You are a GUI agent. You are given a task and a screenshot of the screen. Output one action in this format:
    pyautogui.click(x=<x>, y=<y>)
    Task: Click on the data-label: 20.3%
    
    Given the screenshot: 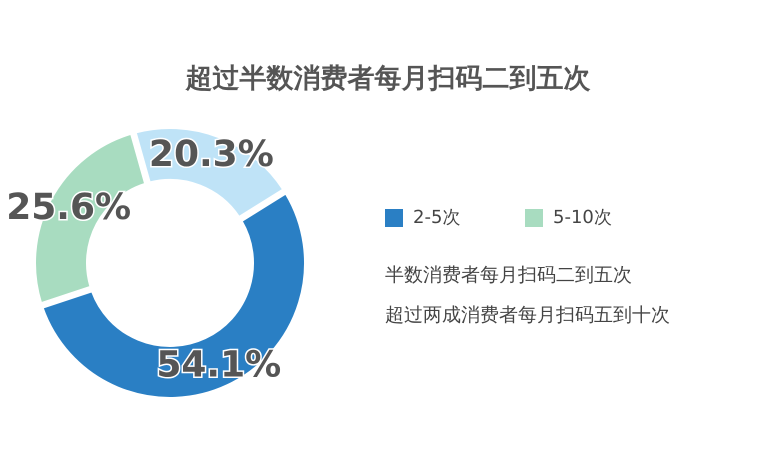 What is the action you would take?
    pyautogui.click(x=211, y=154)
    